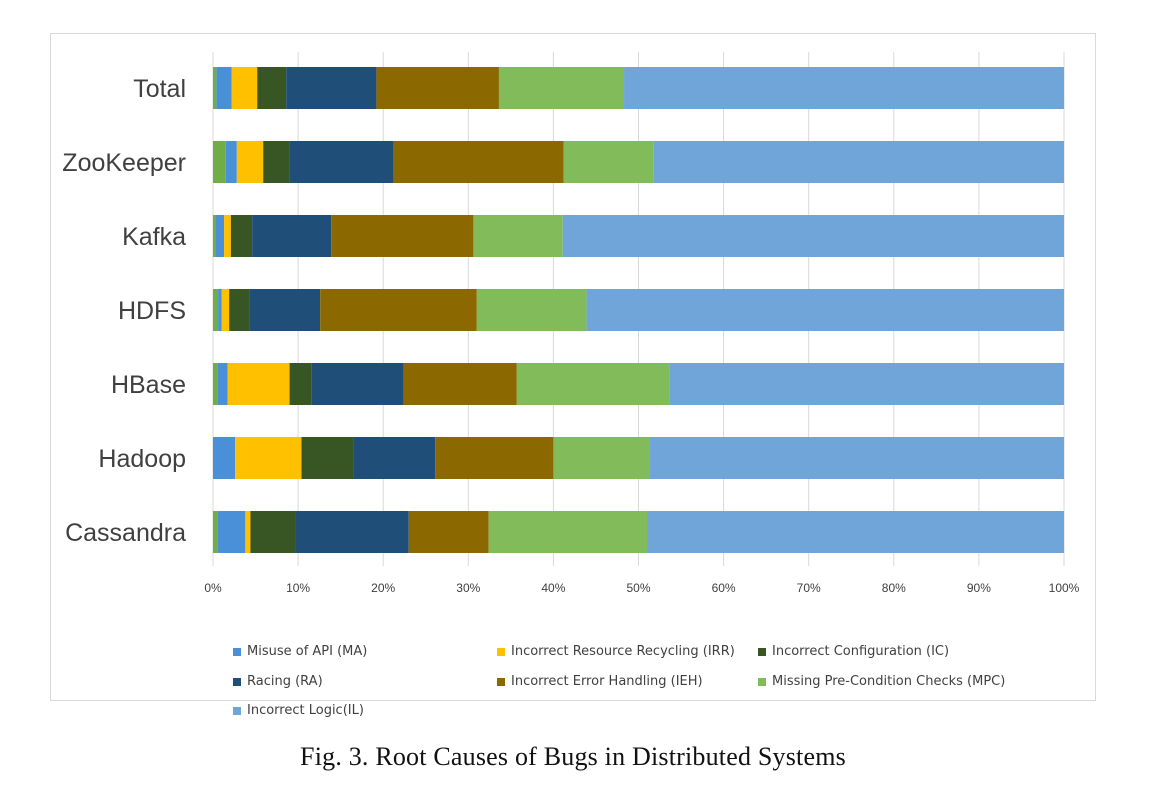  I want to click on legend-item: Incorrect Configuration (IC), so click(853, 651).